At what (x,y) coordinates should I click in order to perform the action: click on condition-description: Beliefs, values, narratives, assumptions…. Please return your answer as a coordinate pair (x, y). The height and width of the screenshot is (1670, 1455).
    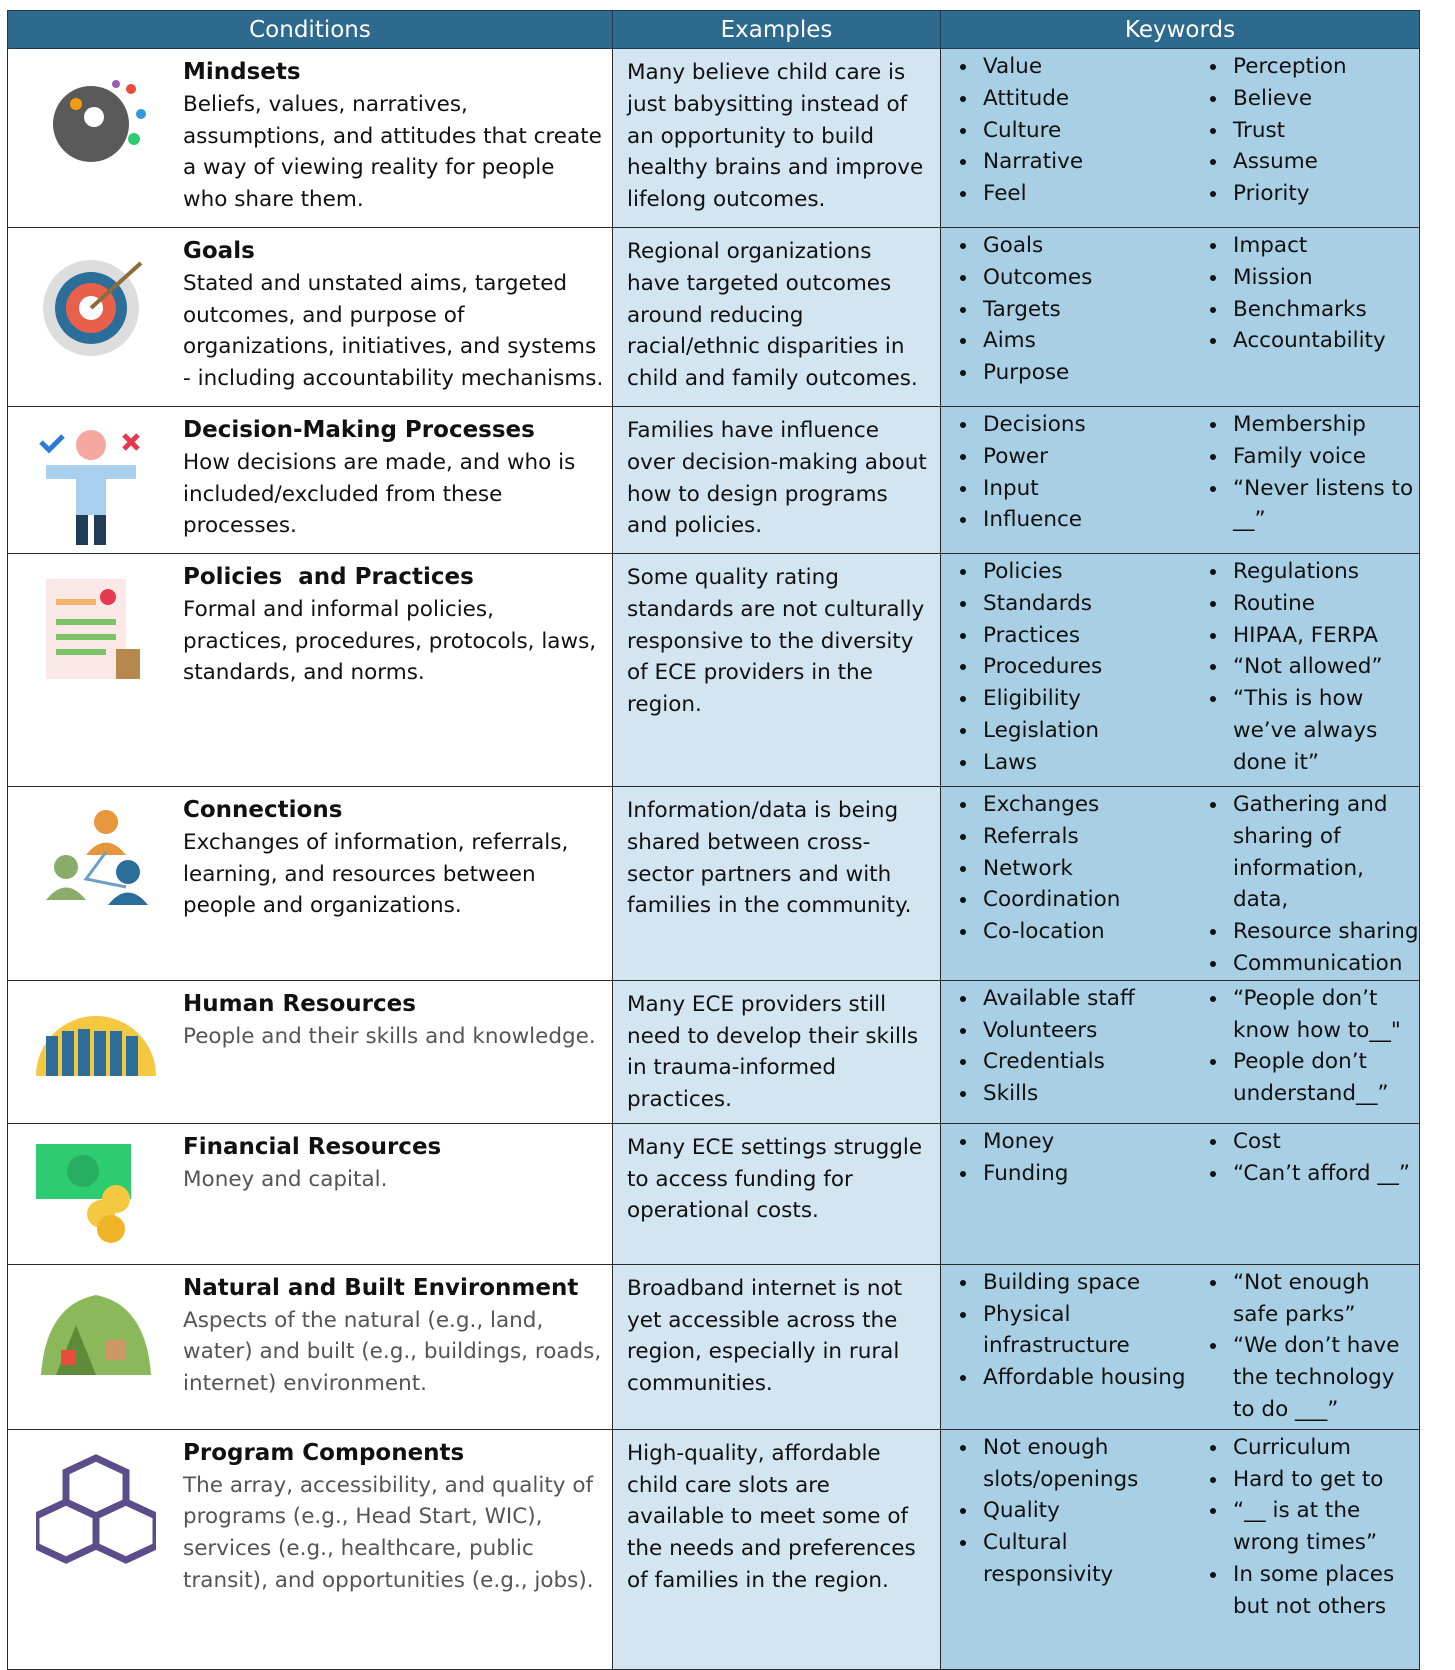
    Looking at the image, I should click on (392, 152).